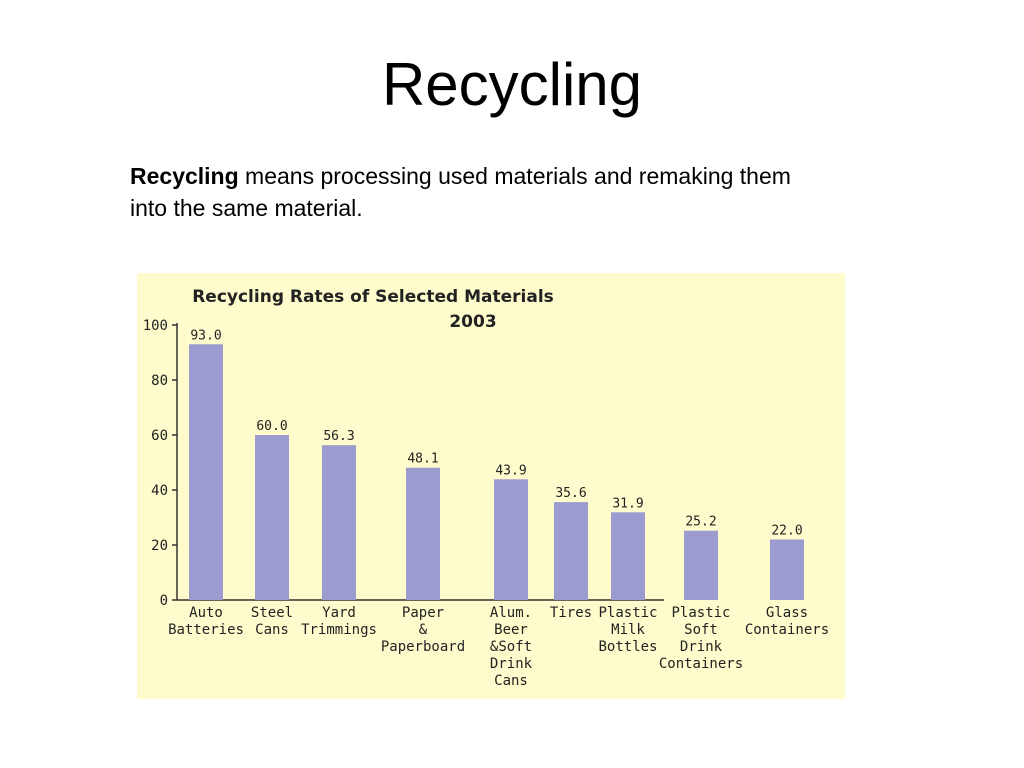  I want to click on slide-title: Recycling, so click(512, 84).